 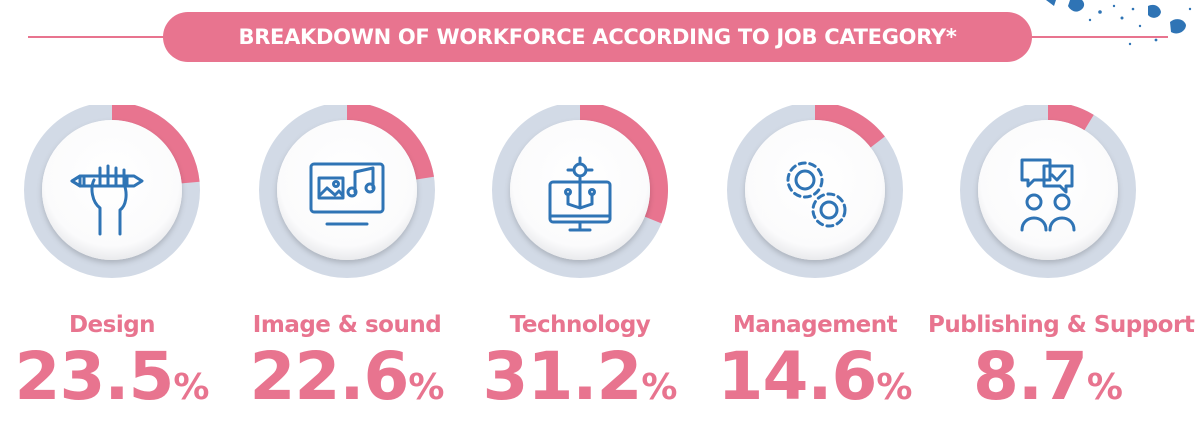 I want to click on category-value: 22.6%, so click(x=347, y=376).